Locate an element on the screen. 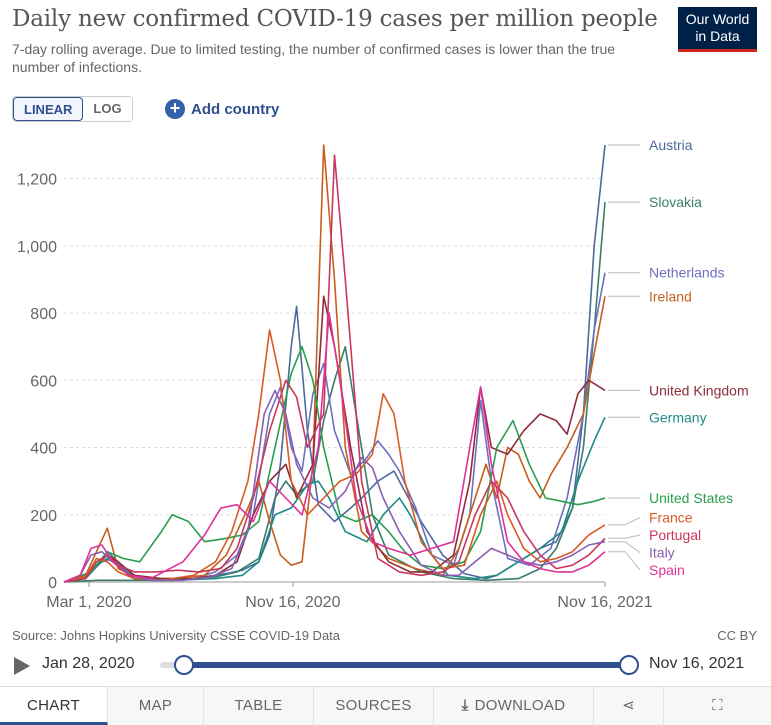  download-icon: ⤓ is located at coordinates (465, 705).